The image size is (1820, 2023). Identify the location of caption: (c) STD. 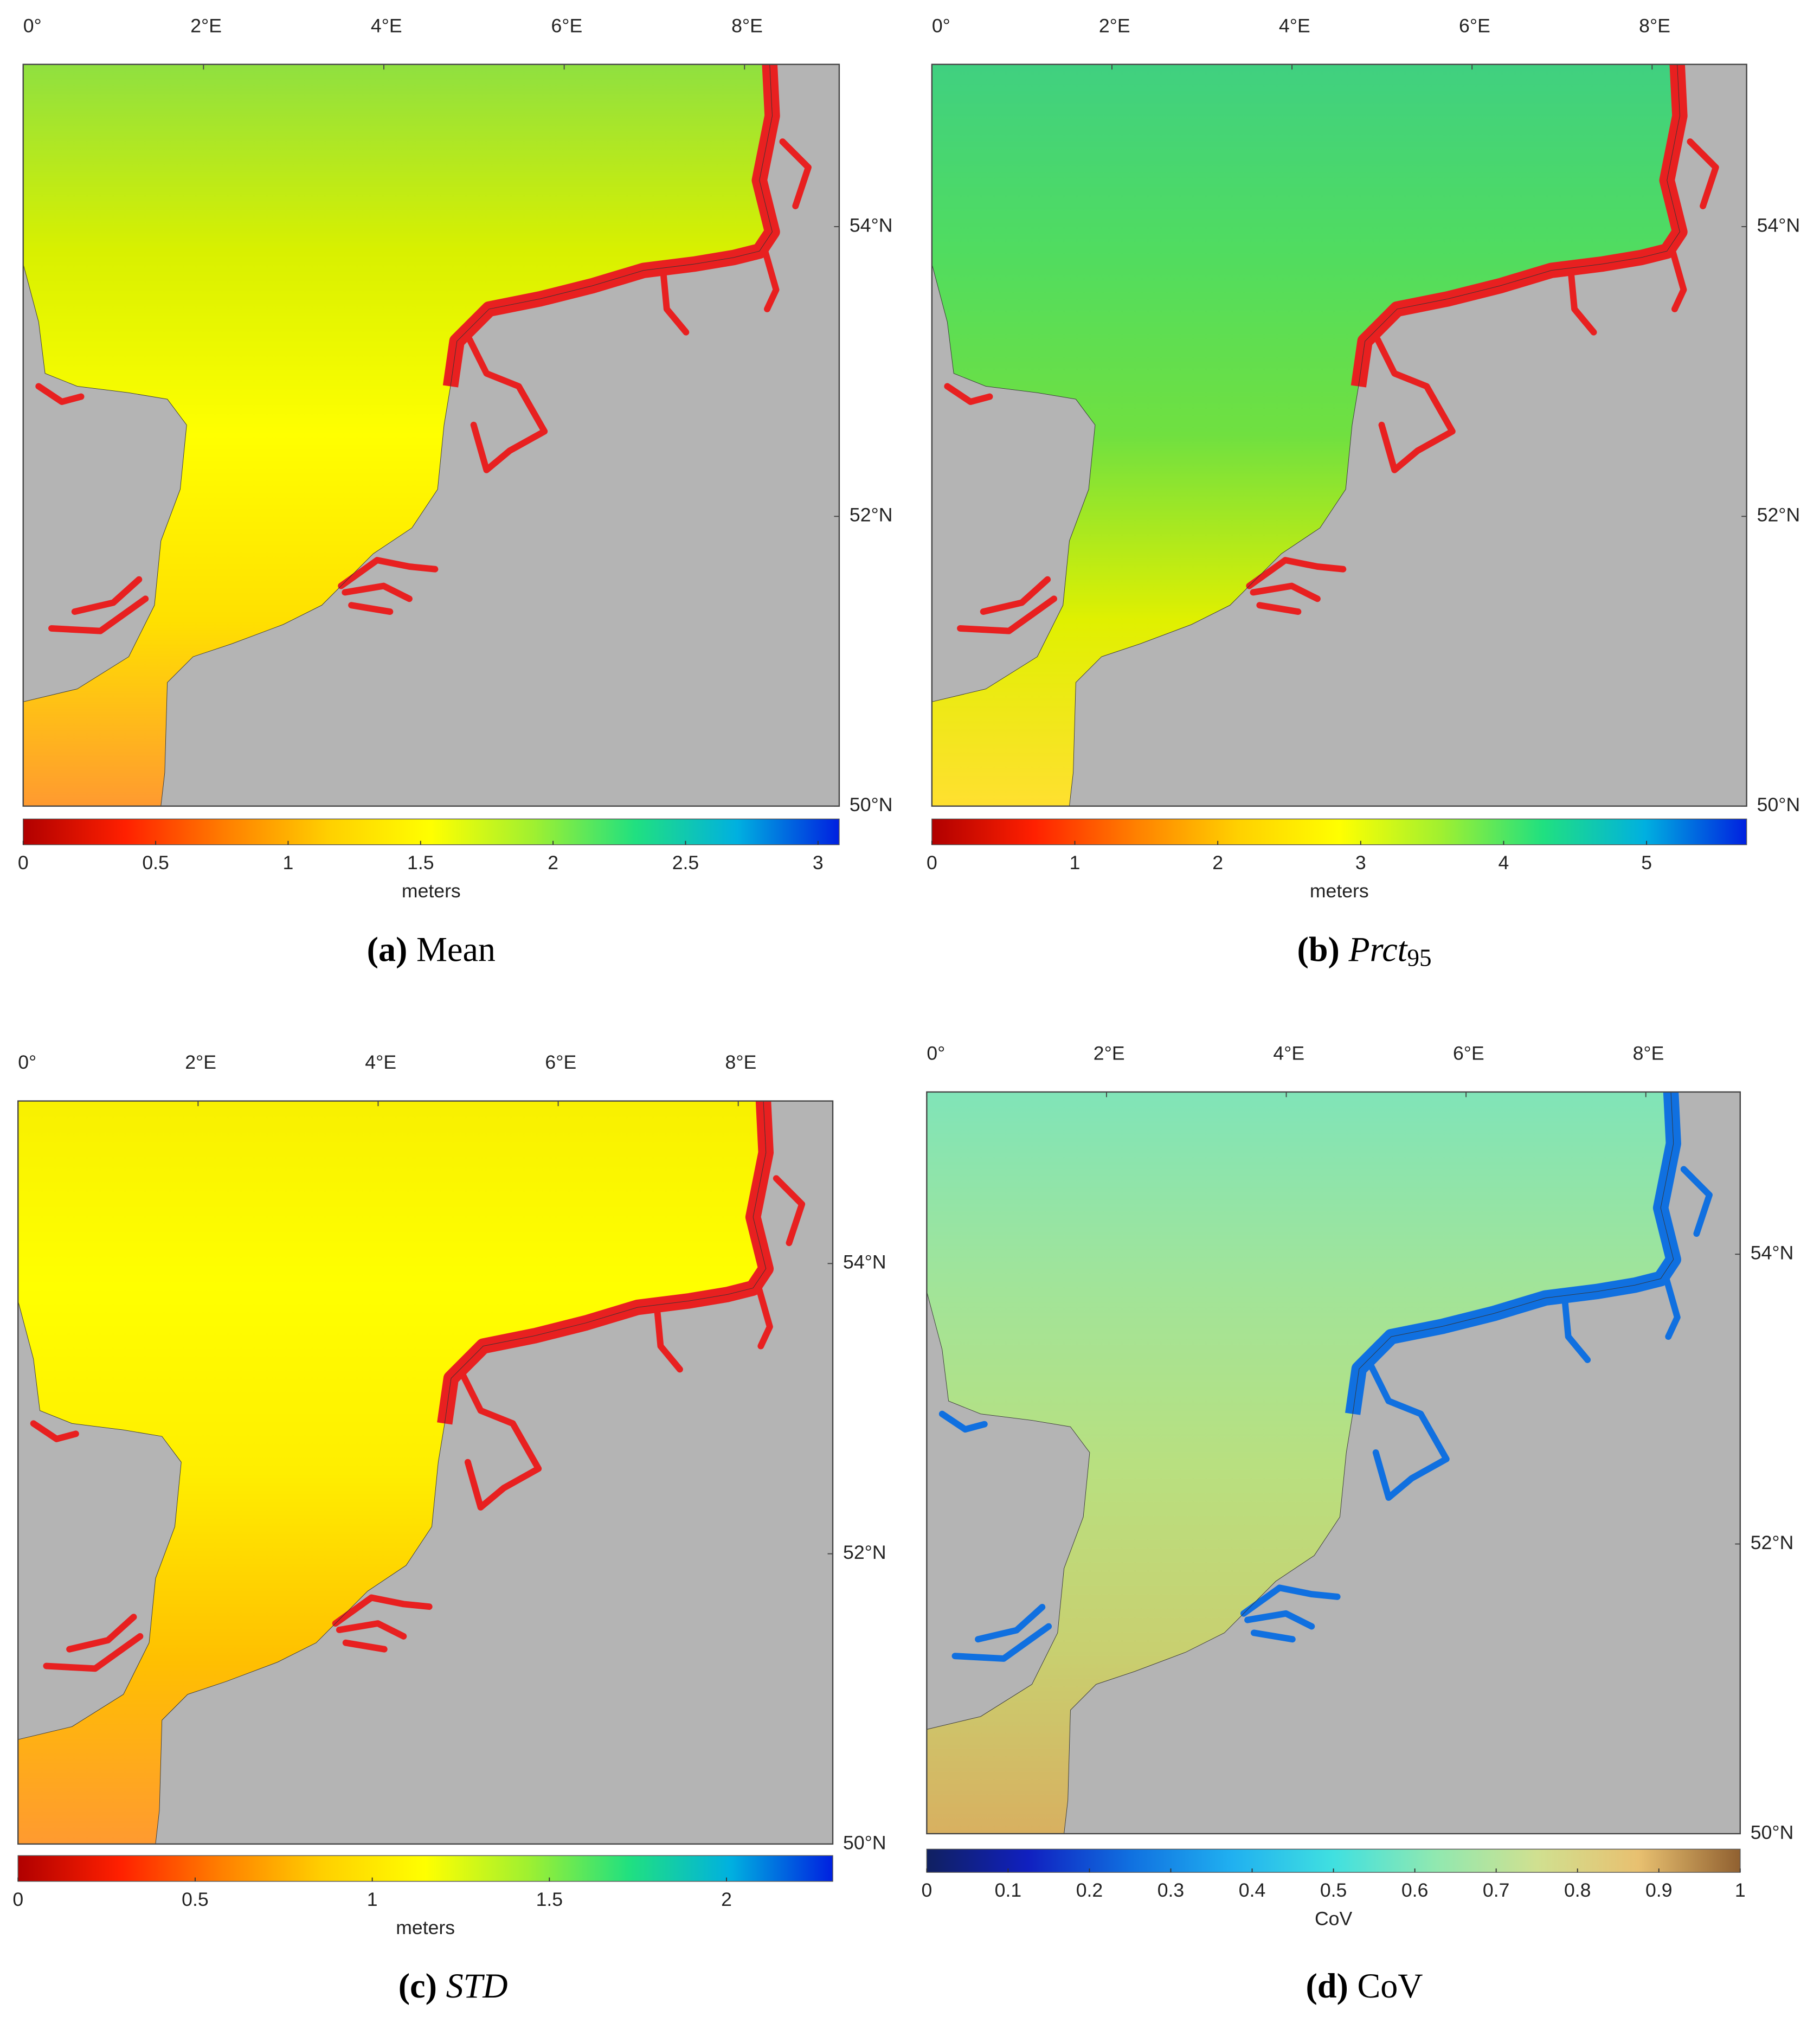
(453, 1986).